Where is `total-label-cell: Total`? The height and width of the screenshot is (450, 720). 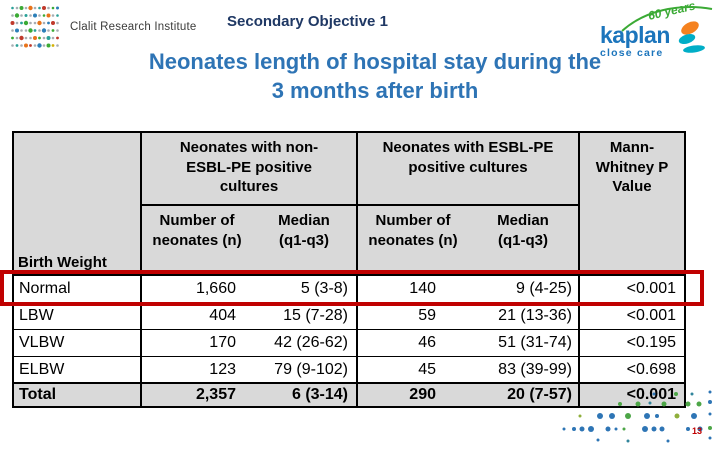 total-label-cell: Total is located at coordinates (78, 395).